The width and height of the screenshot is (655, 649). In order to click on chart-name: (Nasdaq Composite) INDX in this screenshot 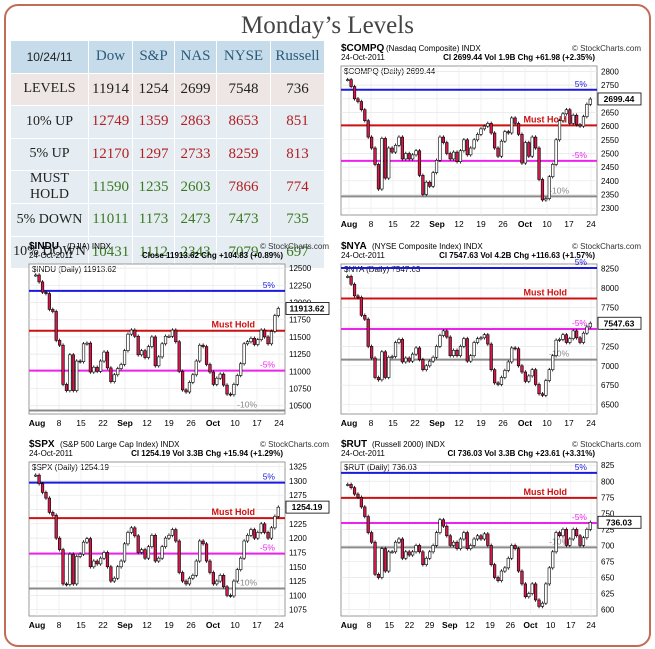, I will do `click(433, 48)`.